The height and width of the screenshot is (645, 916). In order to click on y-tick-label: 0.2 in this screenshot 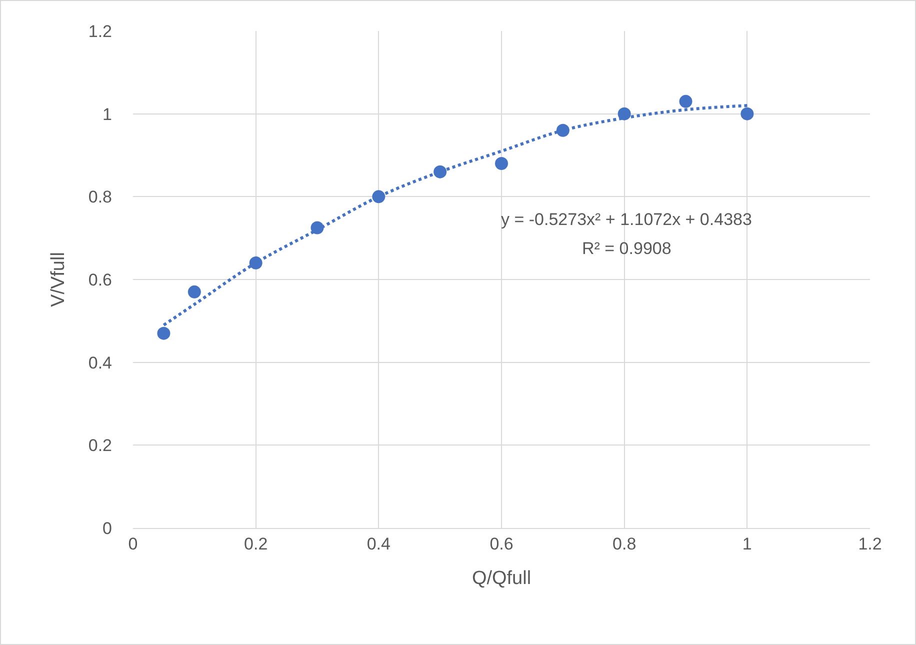, I will do `click(100, 446)`.